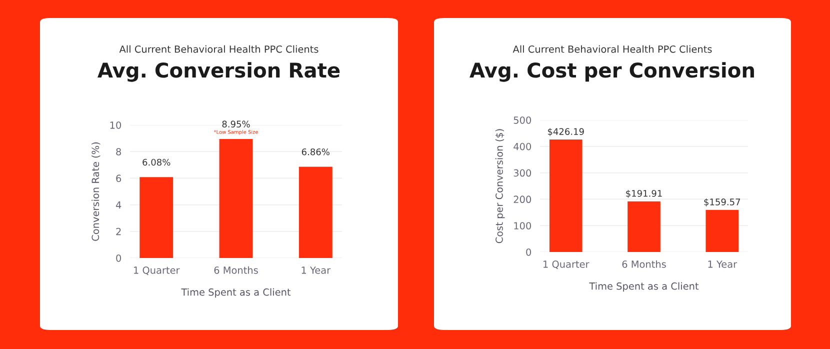 The image size is (830, 349). I want to click on data-label: $191.91, so click(644, 194).